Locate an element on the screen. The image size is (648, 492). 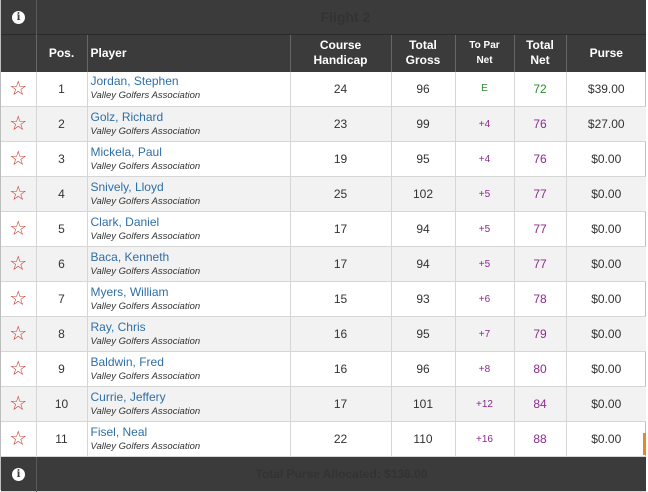
footer-table: i Total Purse Allocated: $136.00 is located at coordinates (323, 474).